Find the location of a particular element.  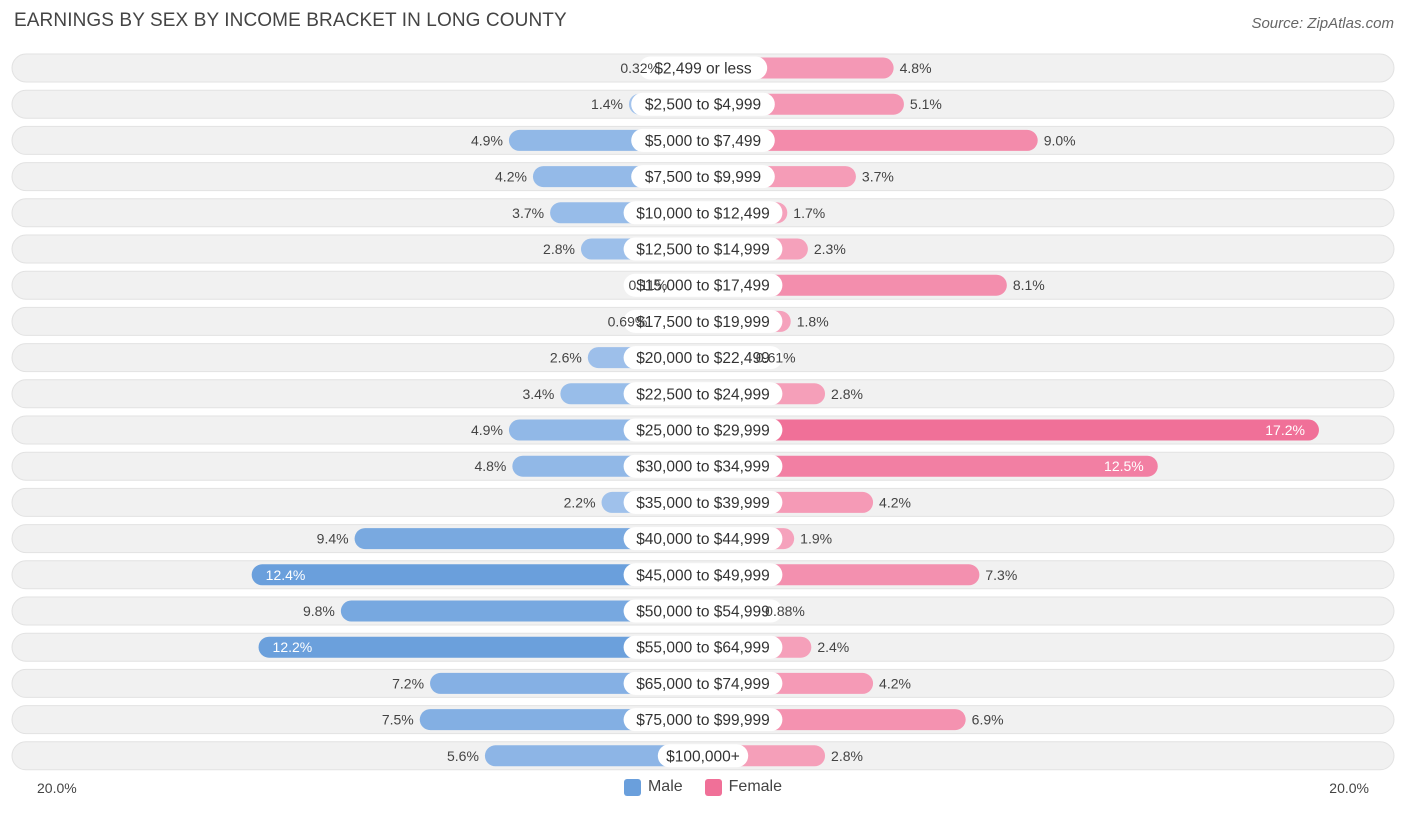

bar-row: $65,000 to $74,999 7.2% 4.2% is located at coordinates (703, 683).